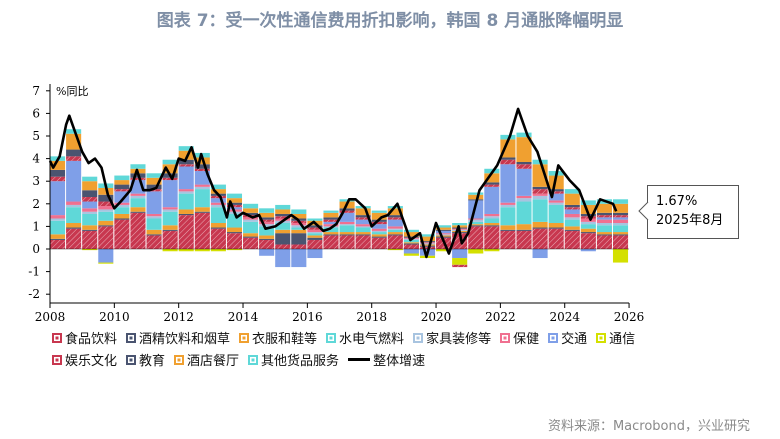  What do you see at coordinates (91, 339) in the screenshot?
I see `legend-label: 食品饮料` at bounding box center [91, 339].